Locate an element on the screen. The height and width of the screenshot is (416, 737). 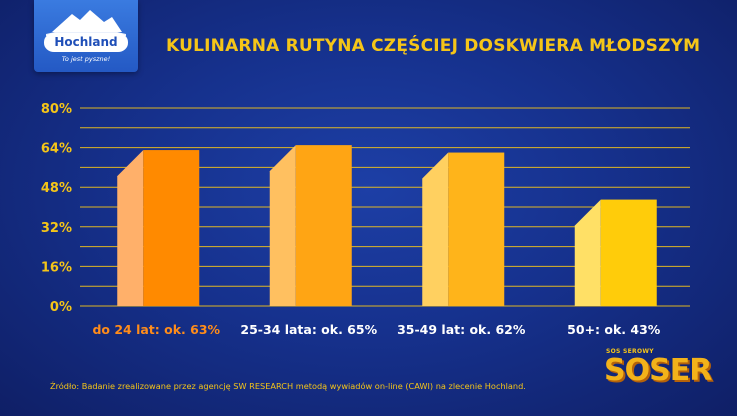
y-tick-label: 0% is located at coordinates (61, 307).